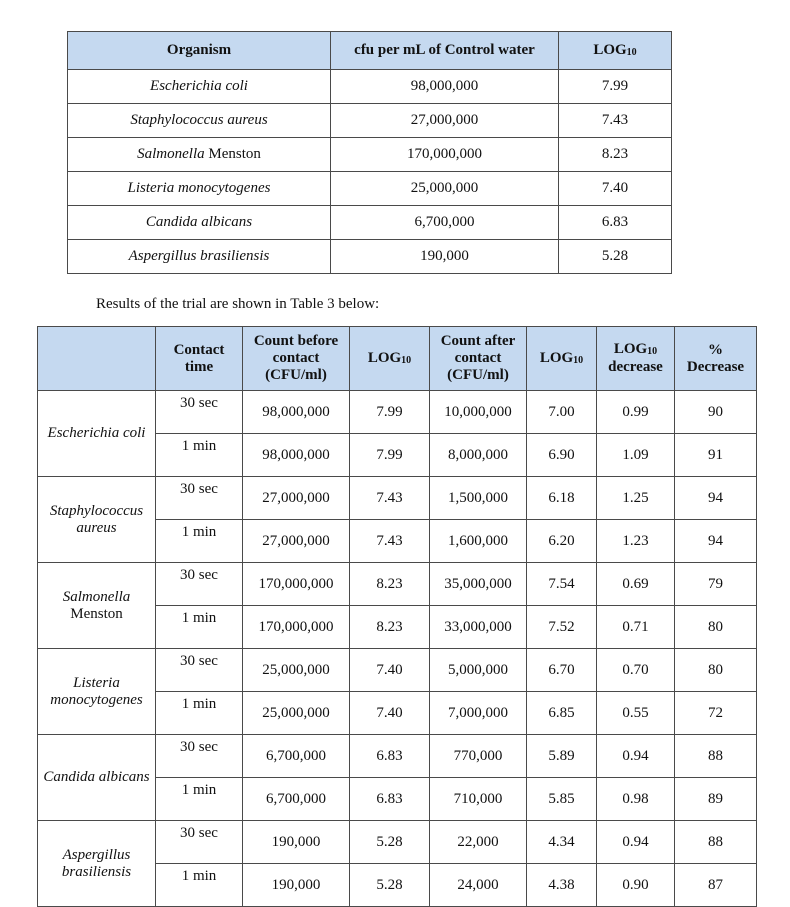 This screenshot has width=790, height=907. I want to click on count-before-cell: 190,000, so click(296, 842).